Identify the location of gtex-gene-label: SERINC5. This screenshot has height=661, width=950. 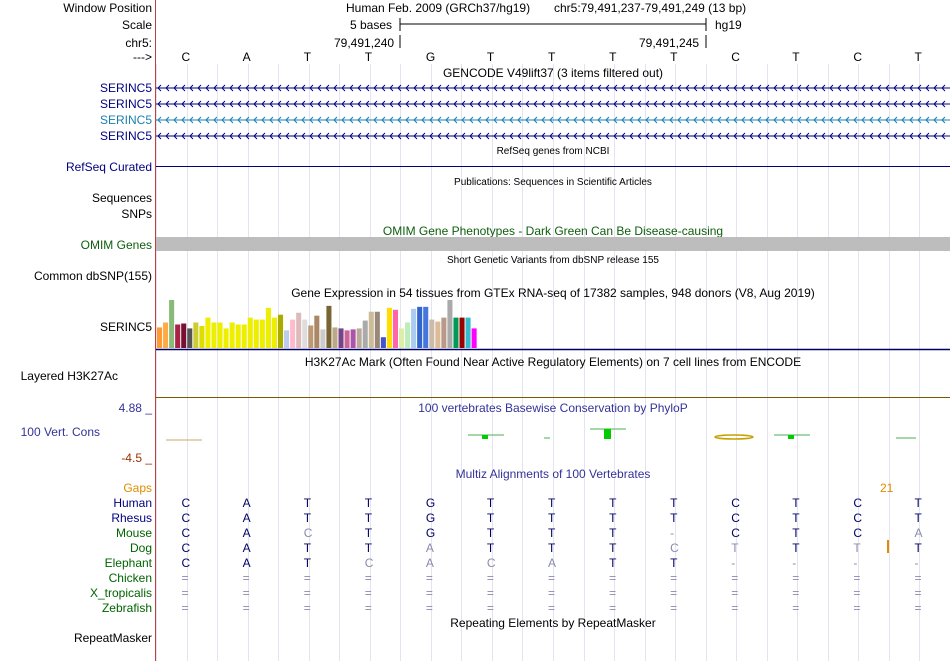
(125, 327).